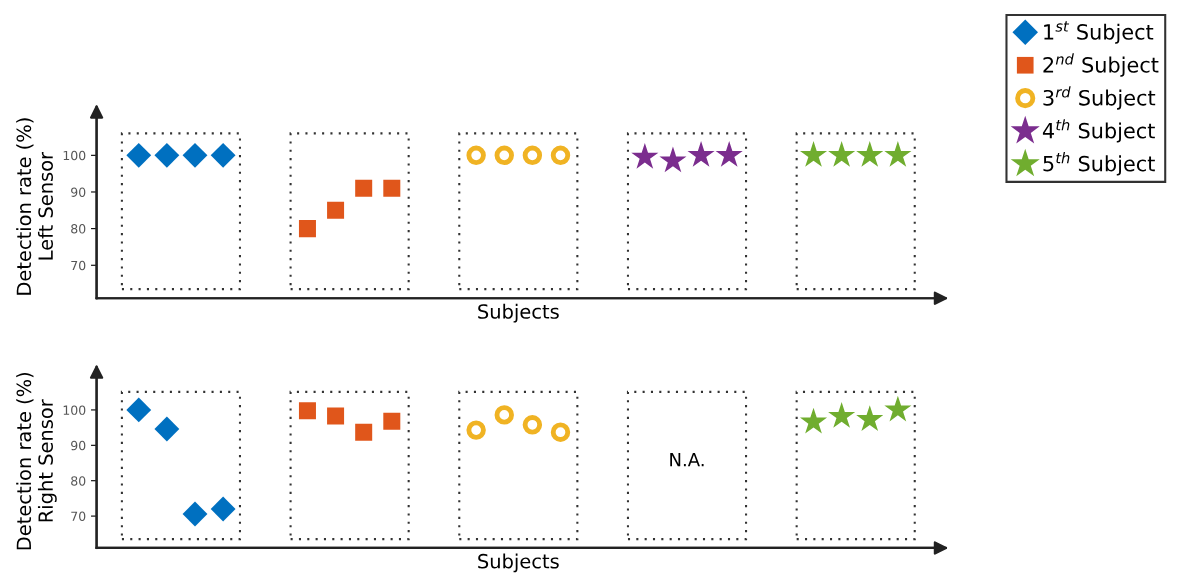  Describe the element at coordinates (1099, 98) in the screenshot. I see `legend-label: 3$^{rd}$ Subject` at that location.